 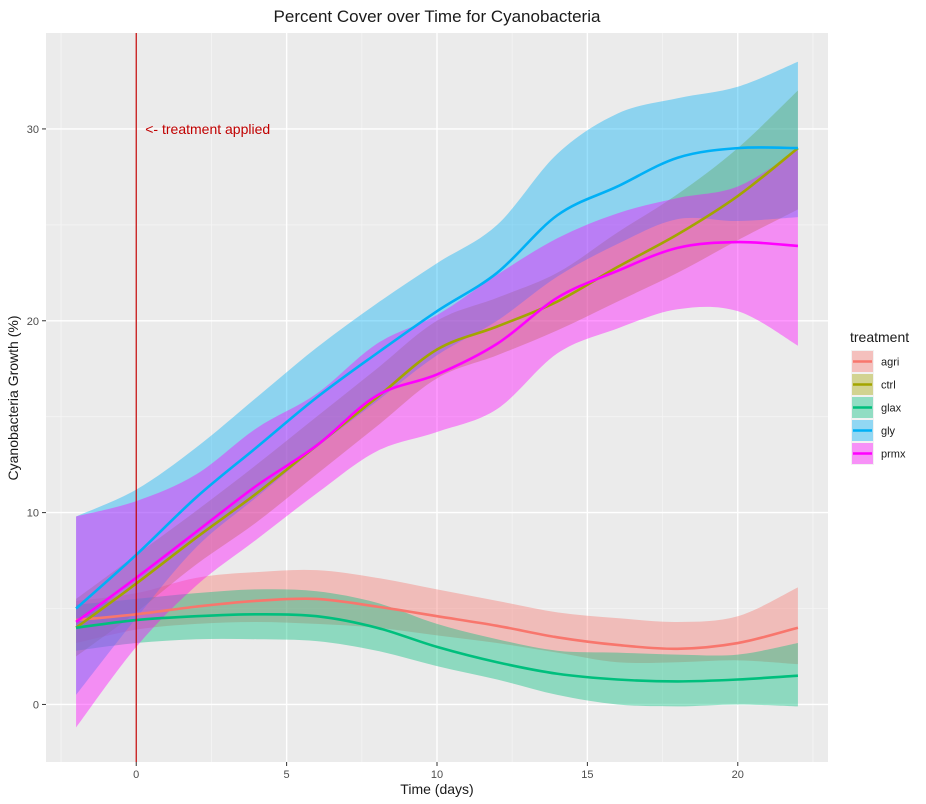 What do you see at coordinates (879, 397) in the screenshot?
I see `legend: treatment agri ctrl glax gly prmx` at bounding box center [879, 397].